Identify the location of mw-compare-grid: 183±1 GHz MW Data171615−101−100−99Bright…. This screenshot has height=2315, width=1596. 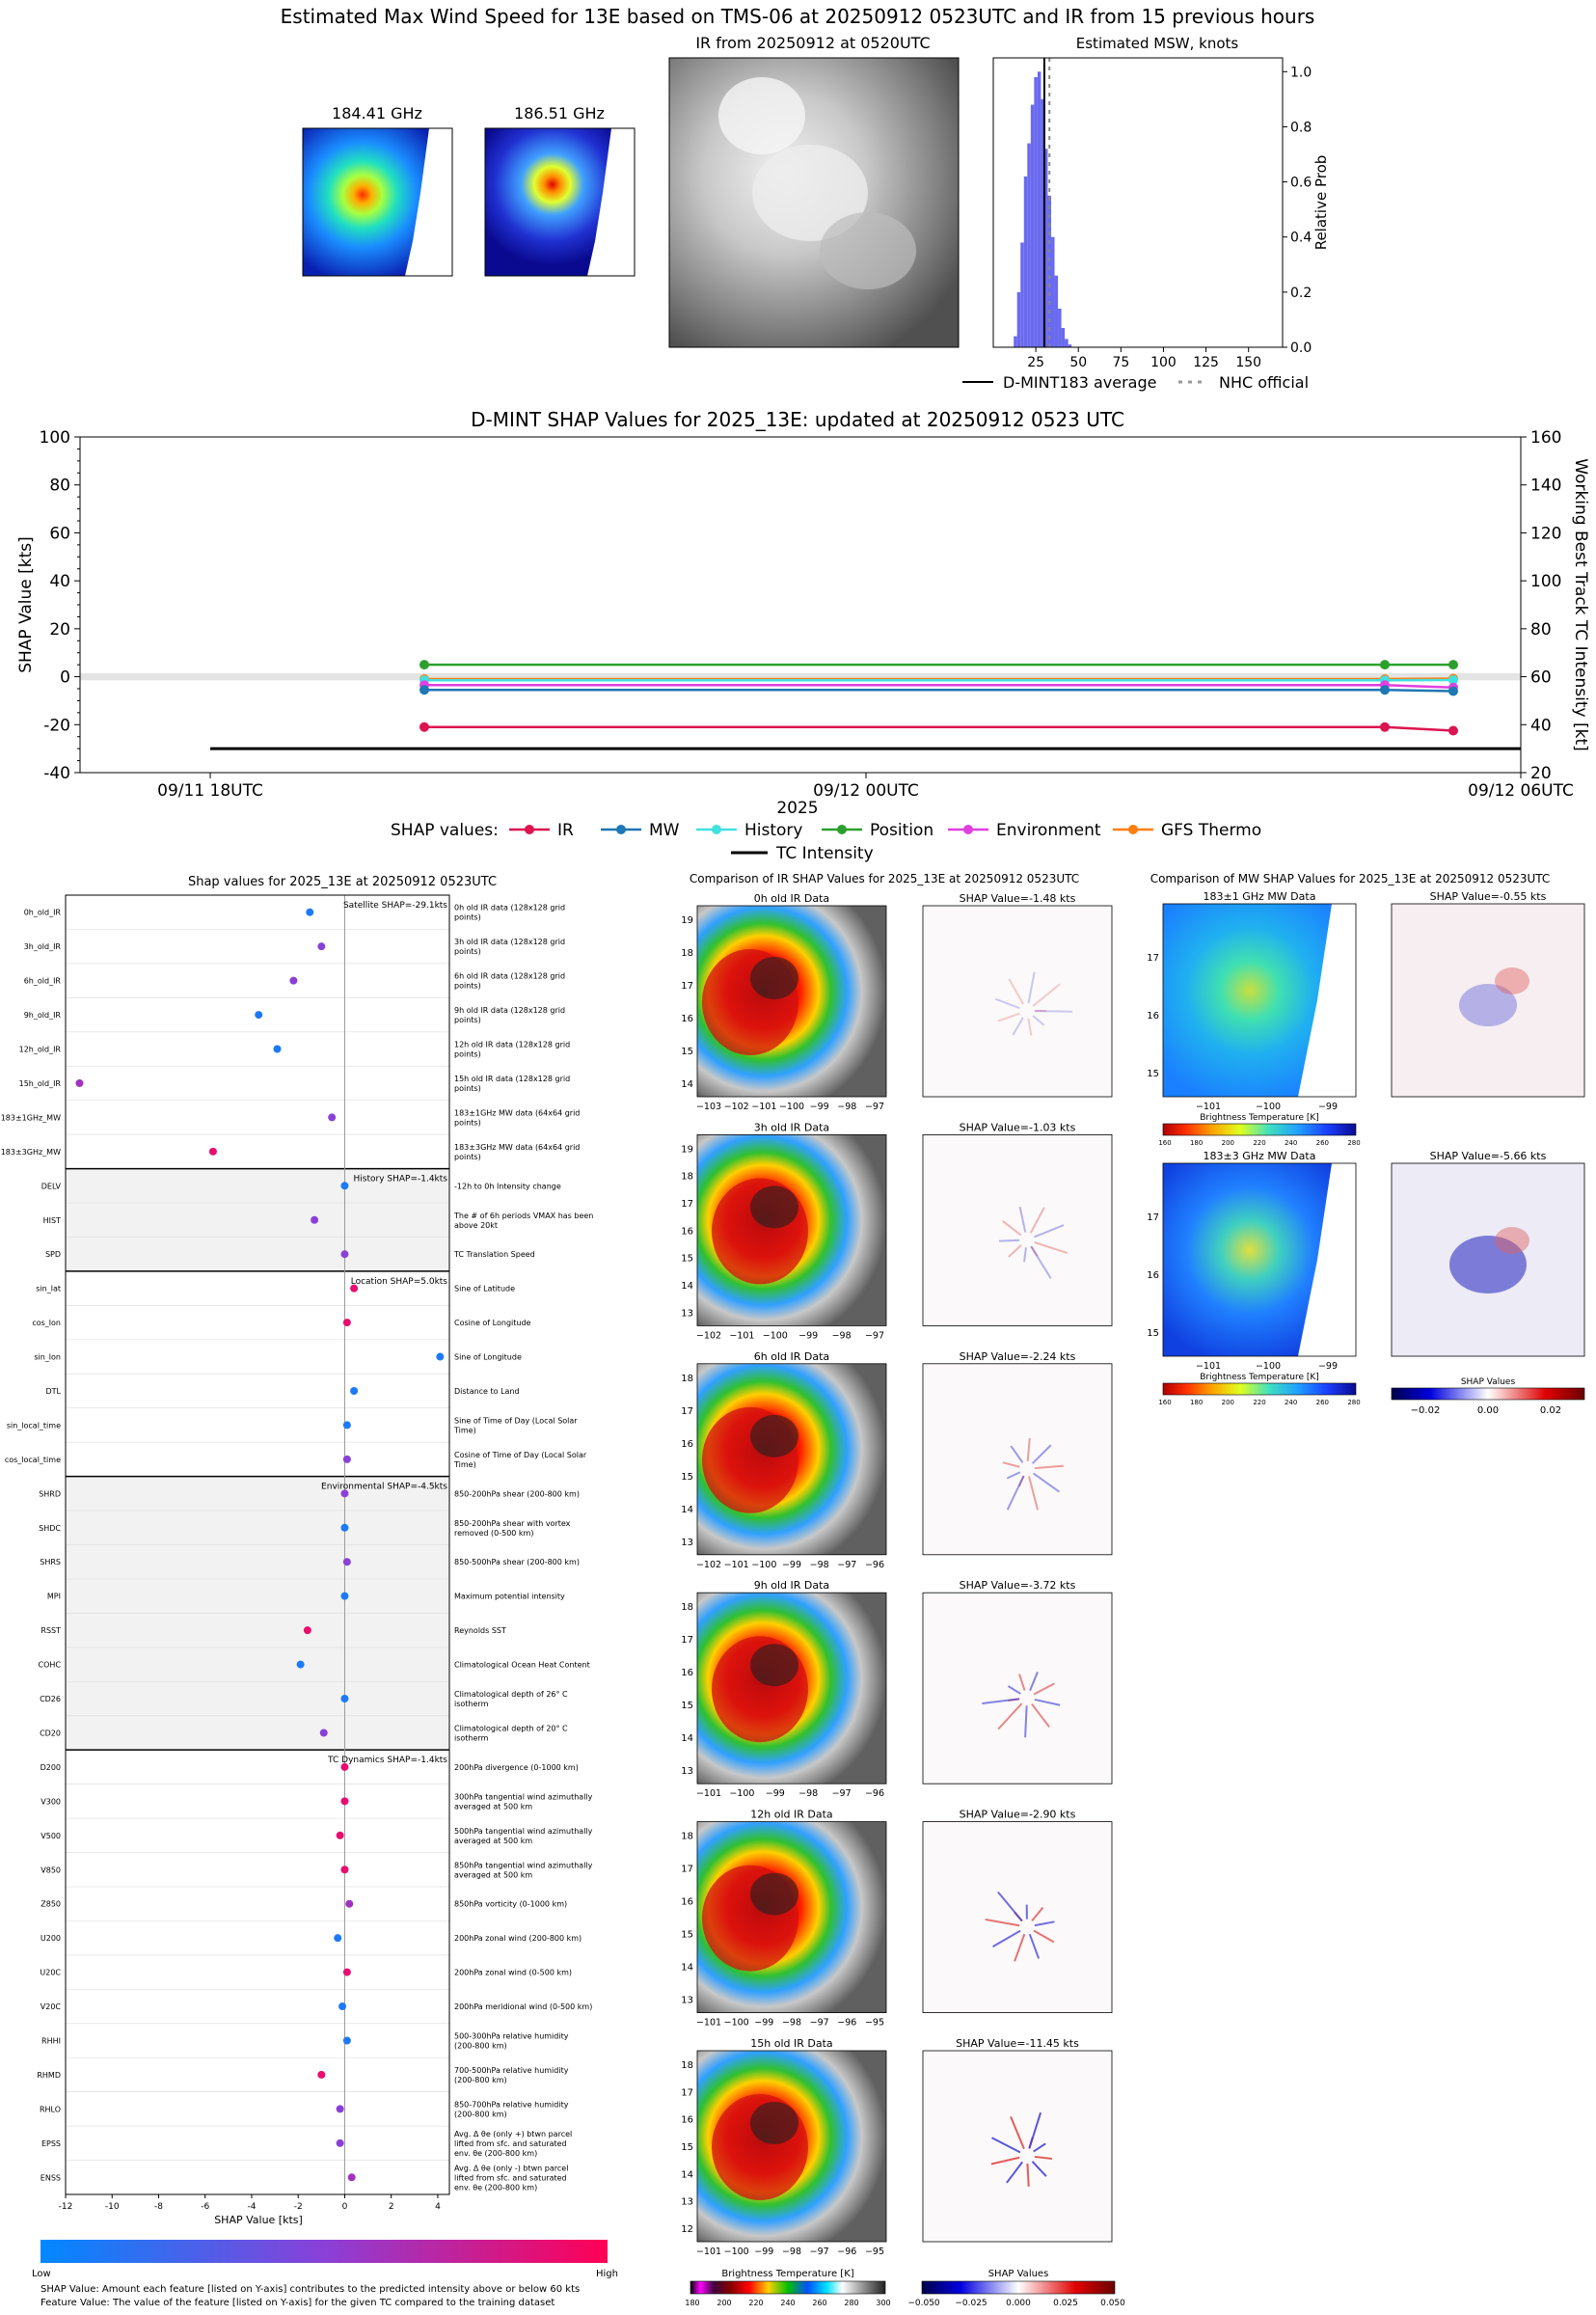
(1366, 1153).